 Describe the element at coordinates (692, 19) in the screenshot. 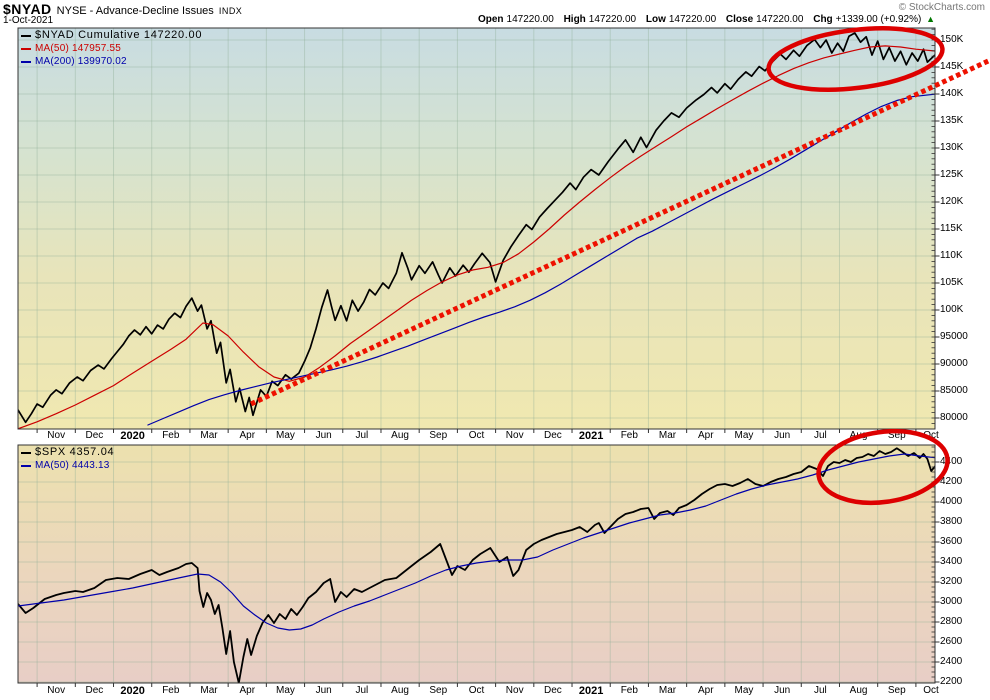

I see `low-value: 147220.00` at that location.